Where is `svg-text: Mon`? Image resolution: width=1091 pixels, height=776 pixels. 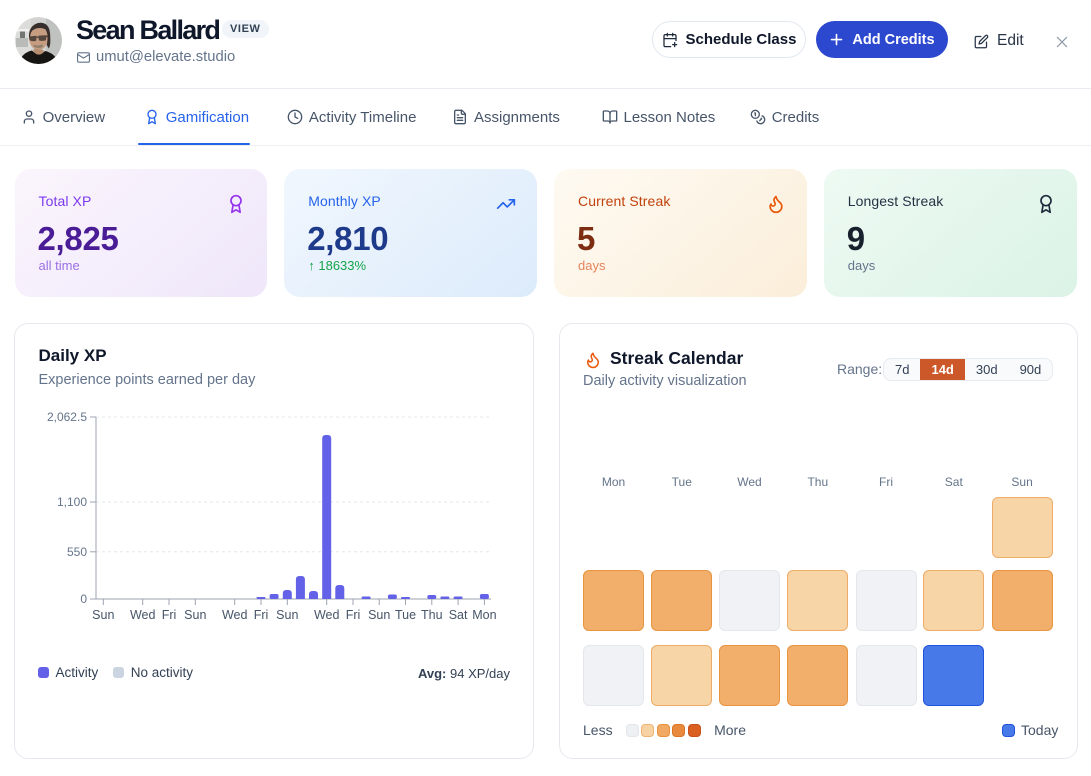
svg-text: Mon is located at coordinates (484, 615).